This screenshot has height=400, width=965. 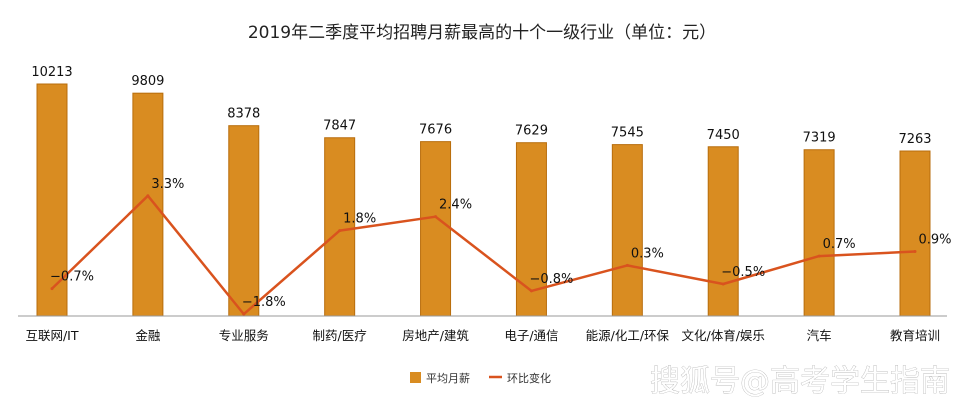 I want to click on change-label-8: 0.7%, so click(x=839, y=244).